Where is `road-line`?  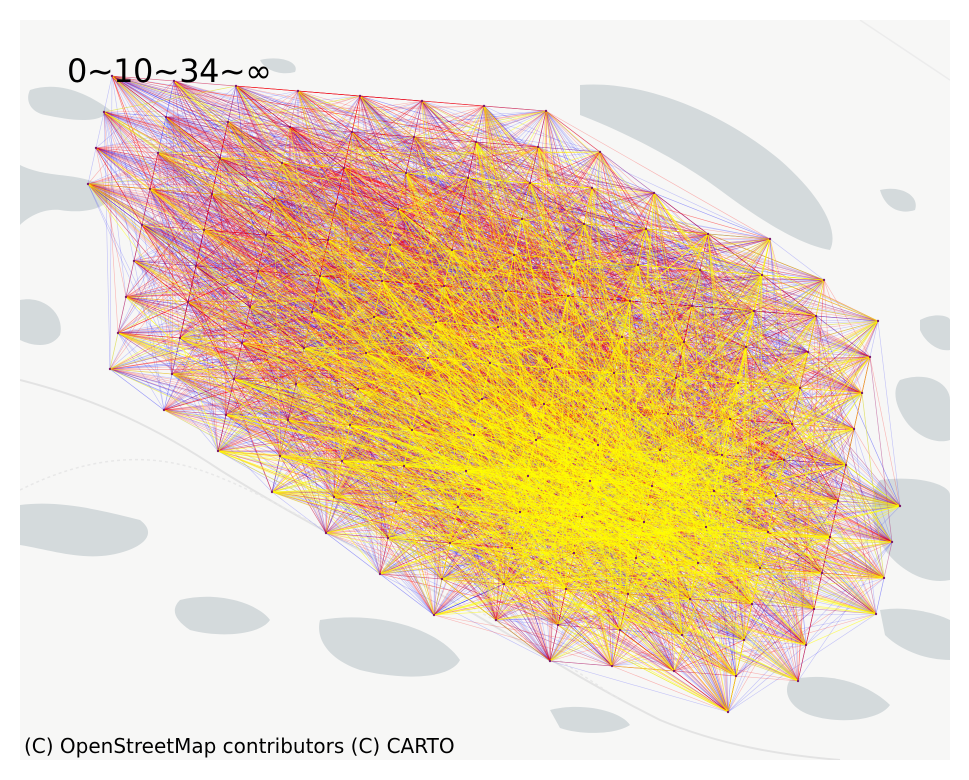 road-line is located at coordinates (904, 50).